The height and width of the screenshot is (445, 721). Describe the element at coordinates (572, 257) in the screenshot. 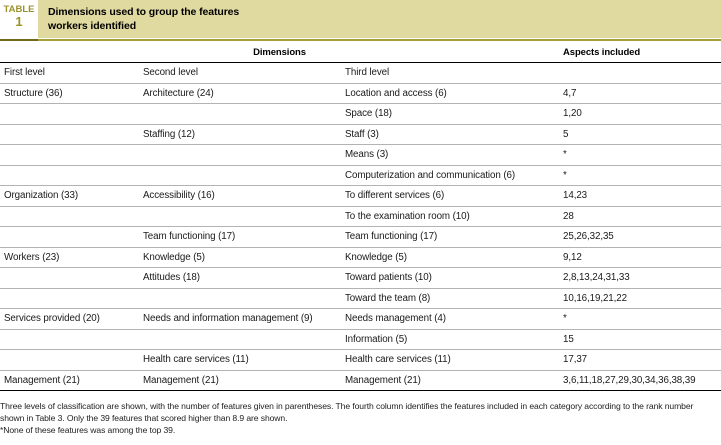

I see `cell-aspects: 9,12` at that location.